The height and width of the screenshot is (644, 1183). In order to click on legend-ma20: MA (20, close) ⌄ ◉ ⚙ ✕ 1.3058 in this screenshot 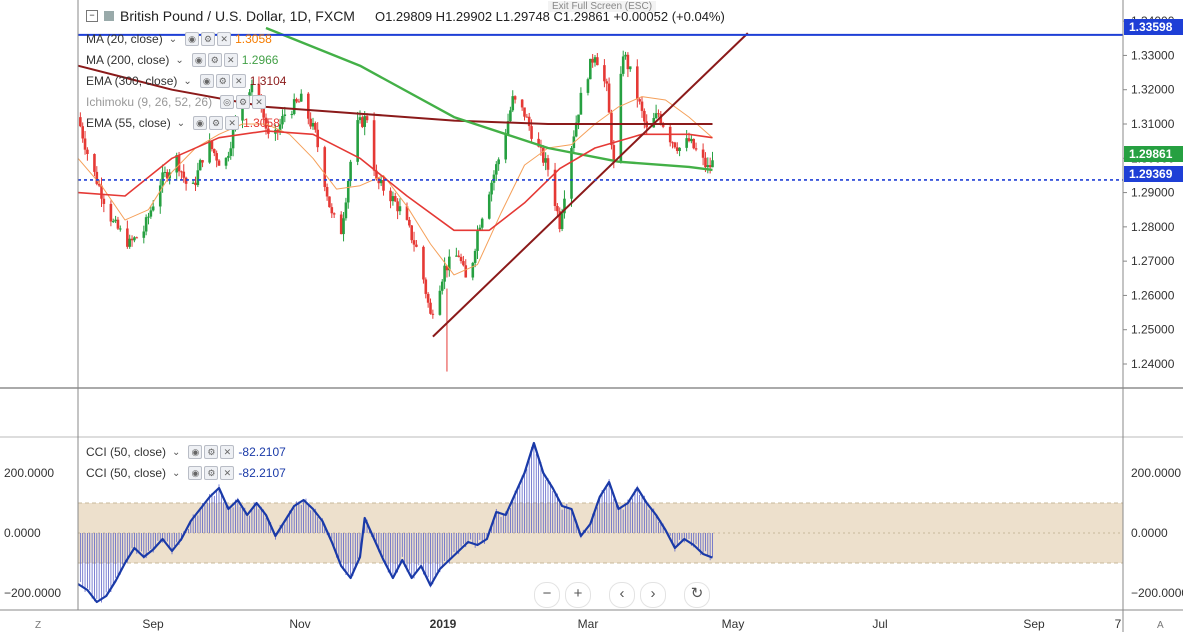, I will do `click(179, 39)`.